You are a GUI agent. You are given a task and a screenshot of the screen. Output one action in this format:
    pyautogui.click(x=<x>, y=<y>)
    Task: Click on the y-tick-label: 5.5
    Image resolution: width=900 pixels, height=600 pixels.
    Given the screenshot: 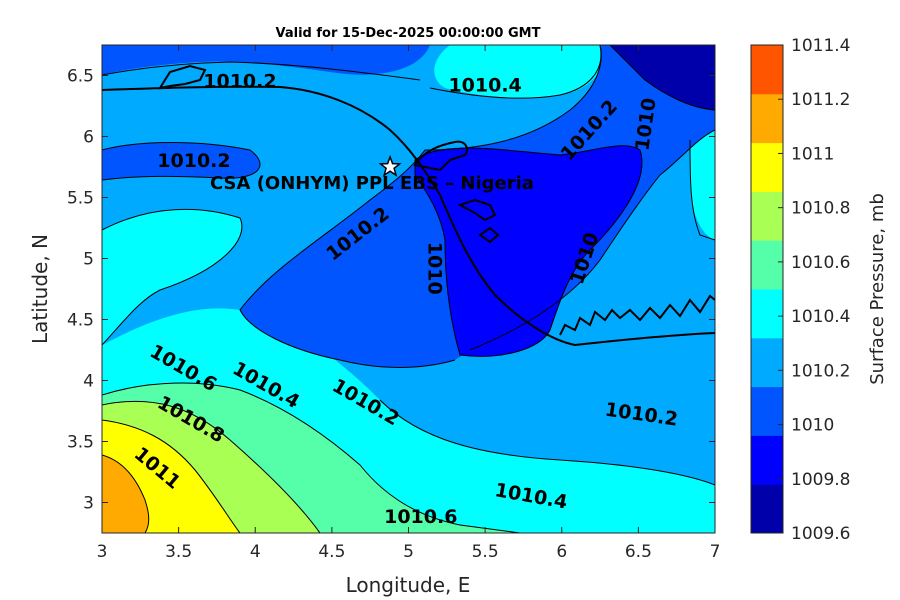 What is the action you would take?
    pyautogui.click(x=80, y=199)
    